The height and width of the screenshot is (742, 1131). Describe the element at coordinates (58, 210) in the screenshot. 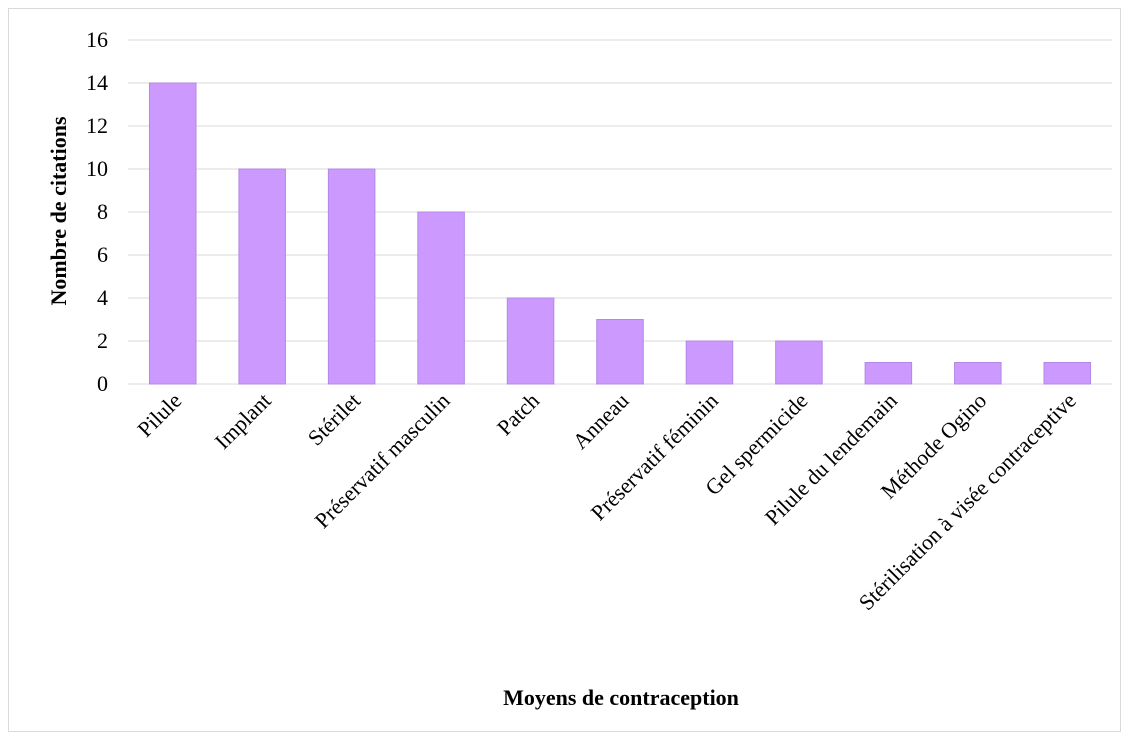

I see `y-axis-title: Nombre de citations` at that location.